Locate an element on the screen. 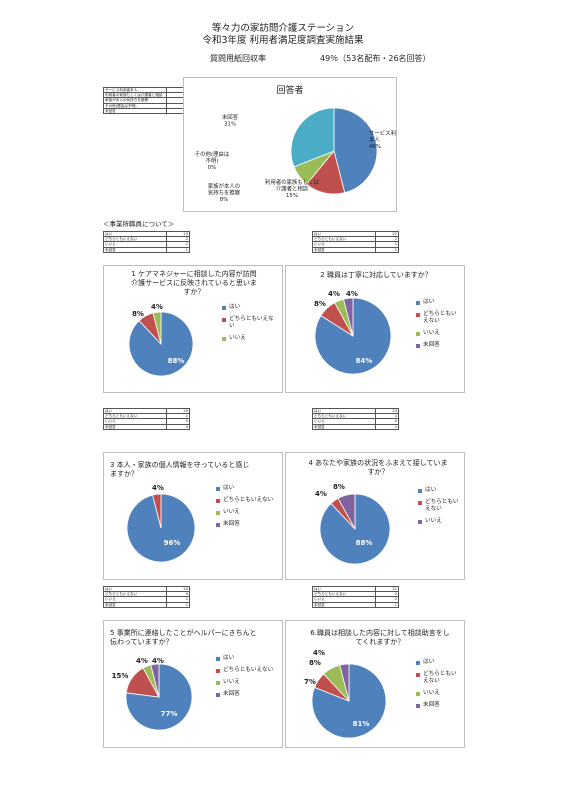 The image size is (566, 800). pie-slice-label: 家族が本人の気持ちを推察 8% is located at coordinates (224, 192).